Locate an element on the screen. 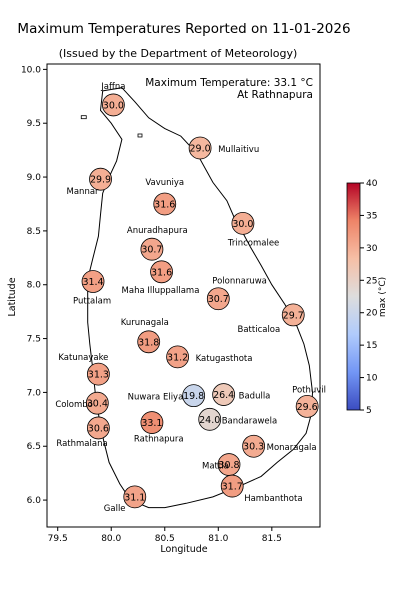 The image size is (400, 600). colorbar-tick-label: 25 is located at coordinates (371, 281).